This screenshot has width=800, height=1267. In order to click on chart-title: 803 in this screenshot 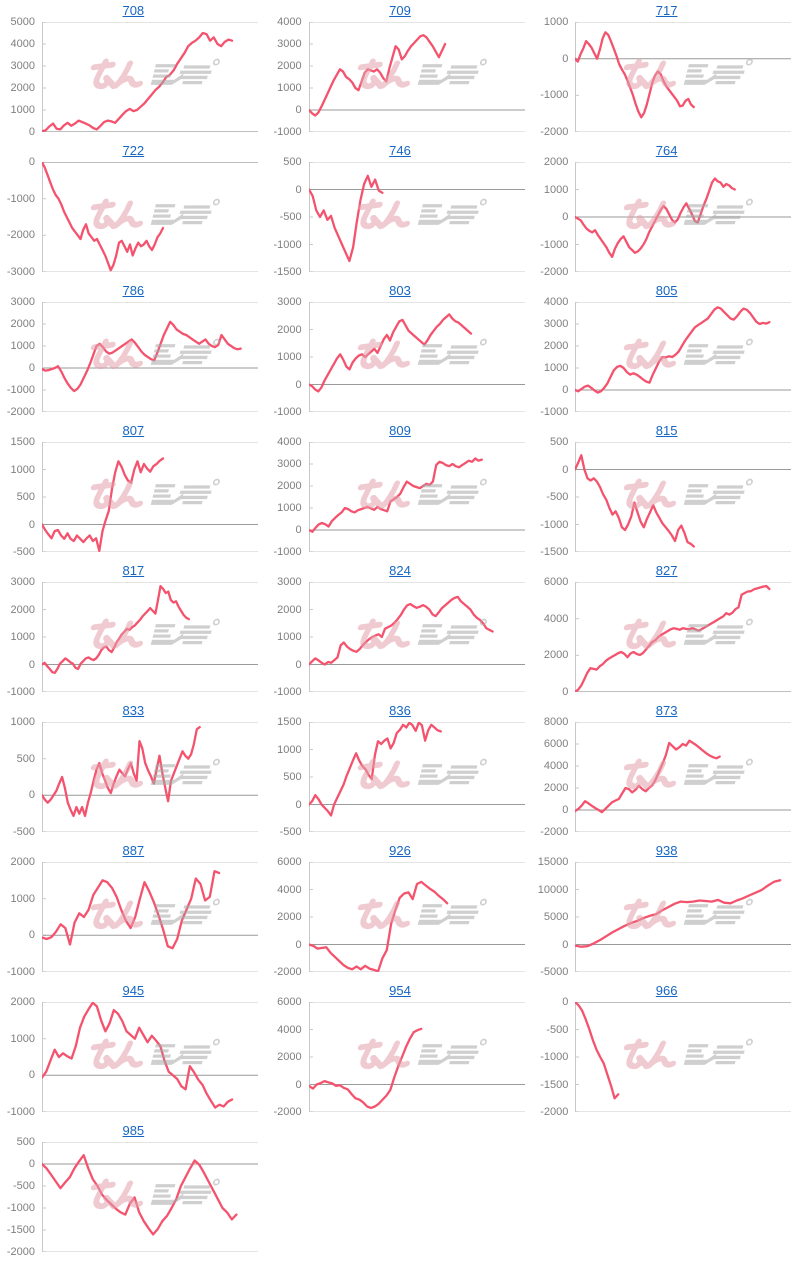, I will do `click(400, 292)`.